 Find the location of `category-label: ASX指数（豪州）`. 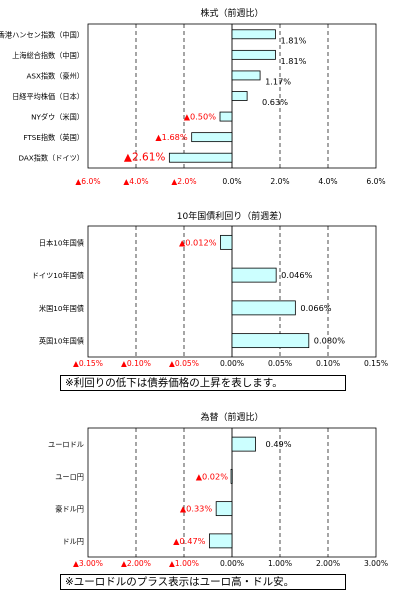

category-label: ASX指数（豪州） is located at coordinates (55, 75).